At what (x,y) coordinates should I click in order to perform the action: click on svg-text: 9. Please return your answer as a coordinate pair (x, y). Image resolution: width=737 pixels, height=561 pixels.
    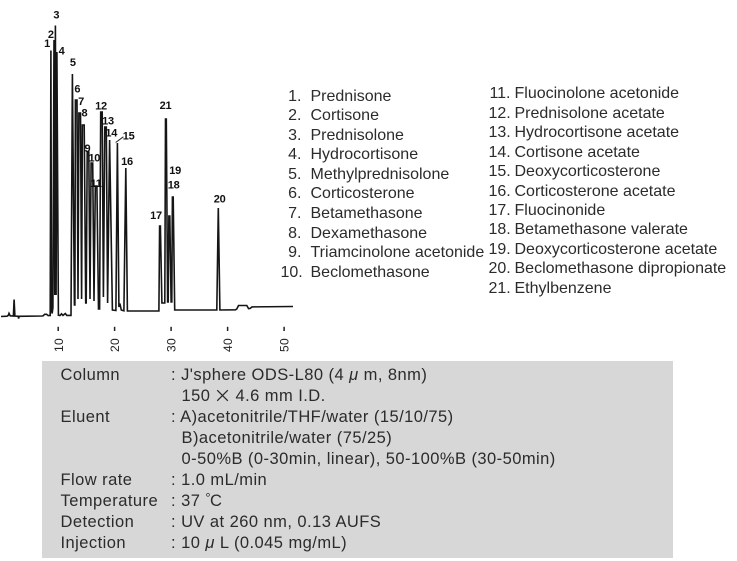
    Looking at the image, I should click on (87, 149).